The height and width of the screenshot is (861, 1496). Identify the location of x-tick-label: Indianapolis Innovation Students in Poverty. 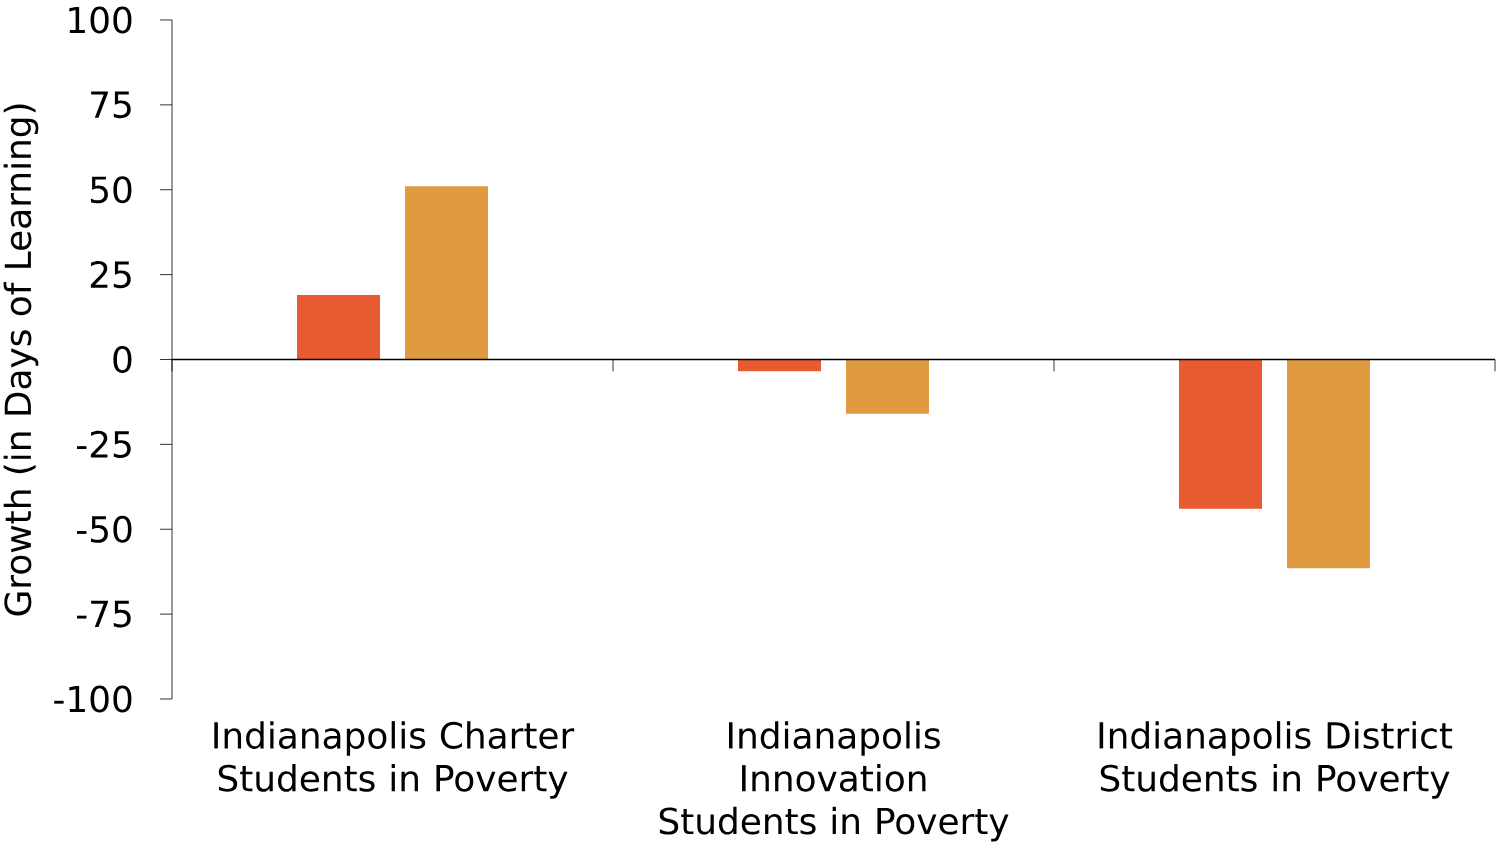
(834, 781).